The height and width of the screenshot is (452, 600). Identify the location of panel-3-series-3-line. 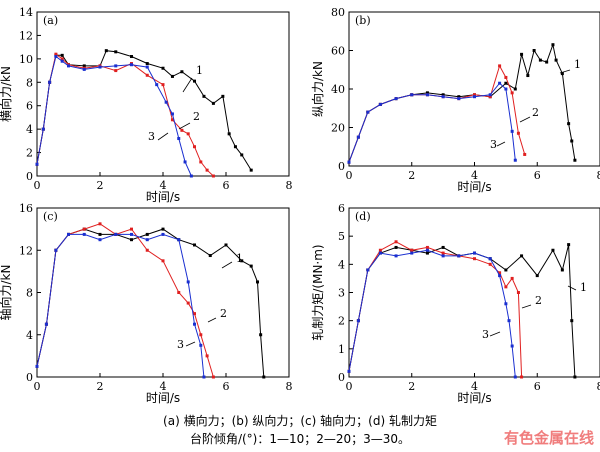
(120, 305).